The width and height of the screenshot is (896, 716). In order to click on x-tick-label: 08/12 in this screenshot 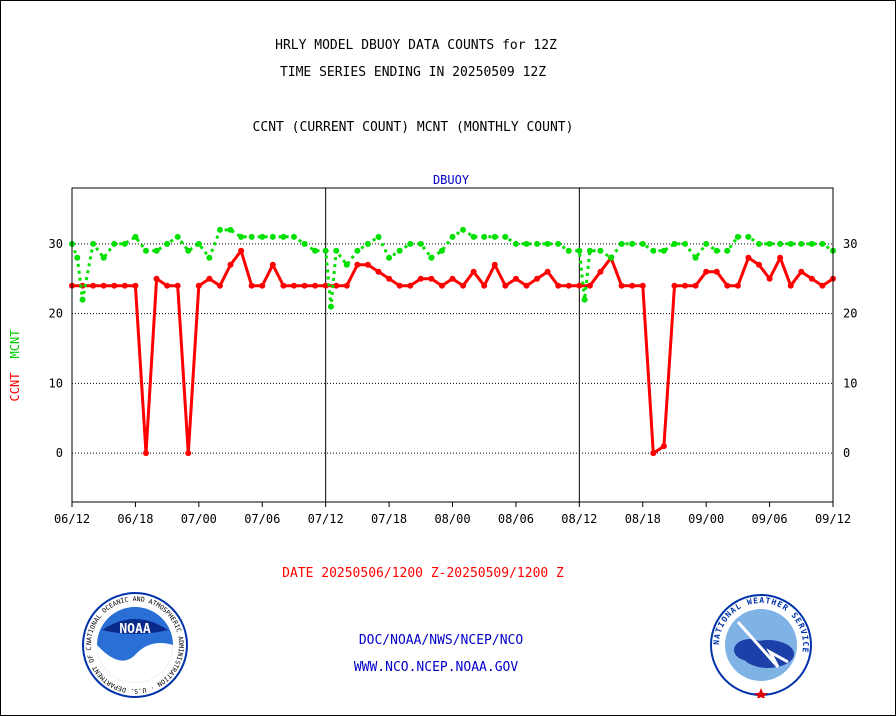, I will do `click(579, 519)`.